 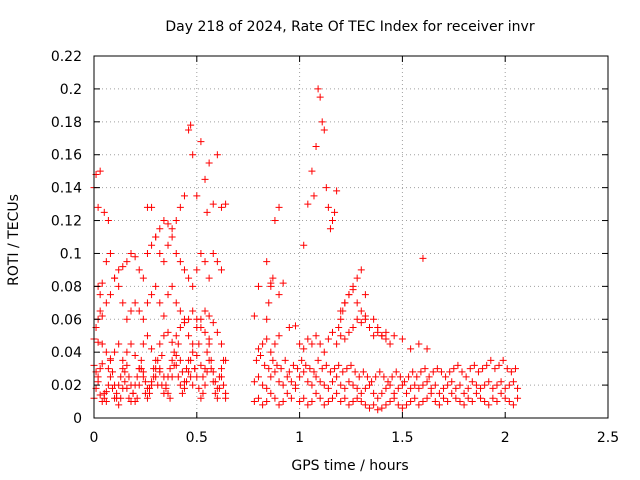 What do you see at coordinates (77, 419) in the screenshot?
I see `y-tick-label: 0` at bounding box center [77, 419].